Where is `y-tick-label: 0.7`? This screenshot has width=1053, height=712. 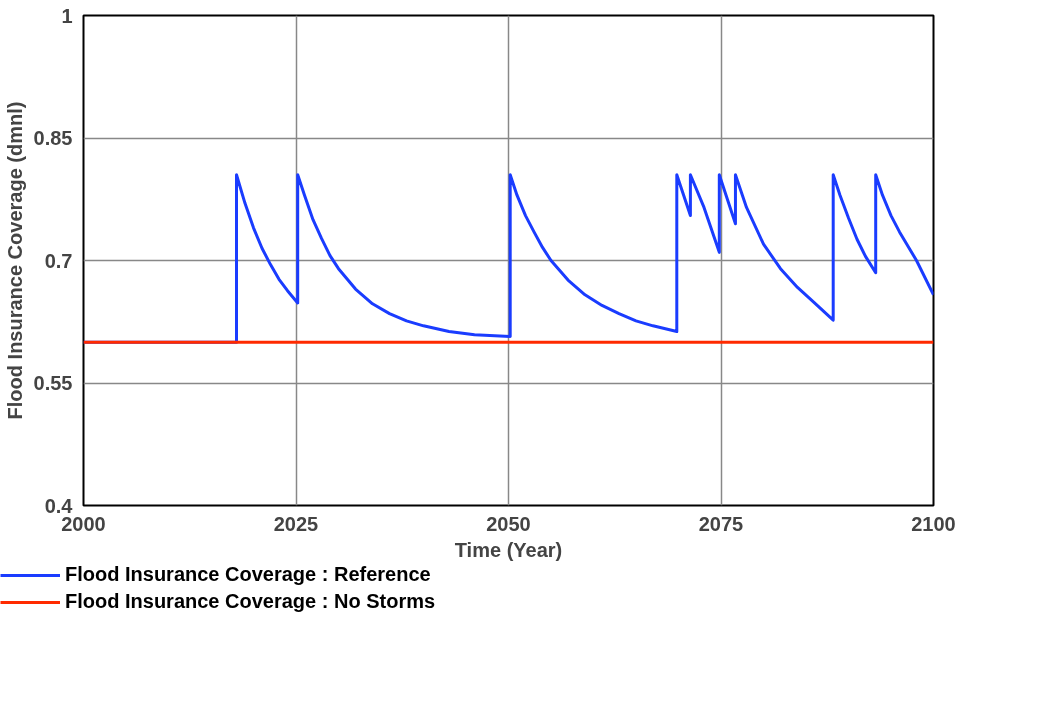 y-tick-label: 0.7 is located at coordinates (58, 260).